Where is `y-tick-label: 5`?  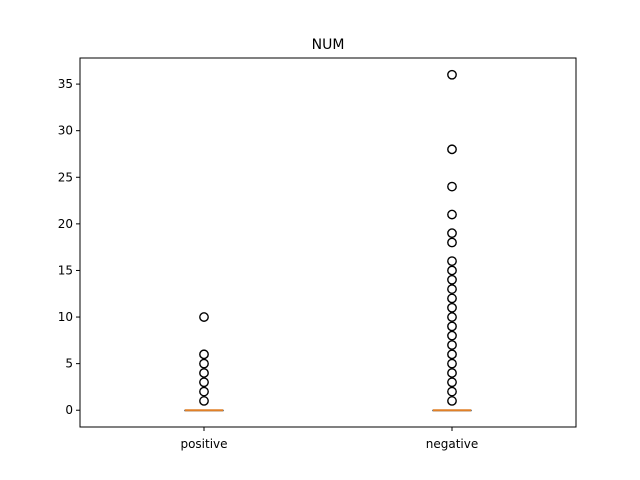
y-tick-label: 5 is located at coordinates (69, 364).